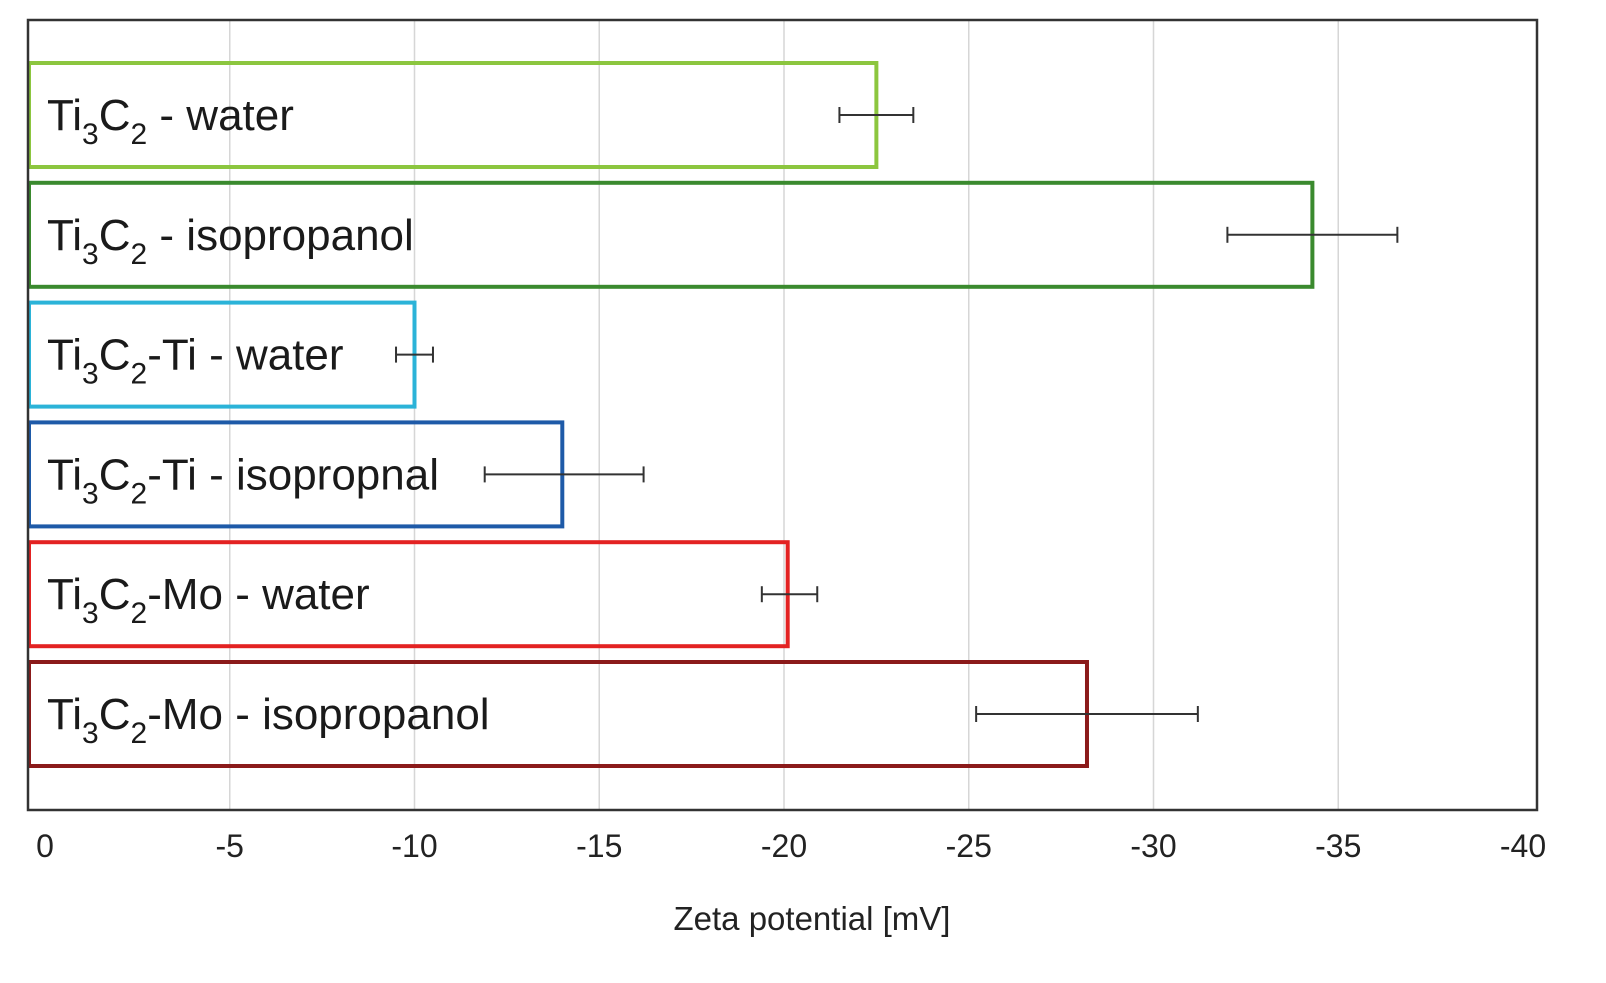 The width and height of the screenshot is (1606, 983). What do you see at coordinates (969, 846) in the screenshot?
I see `x-tick-label: -25` at bounding box center [969, 846].